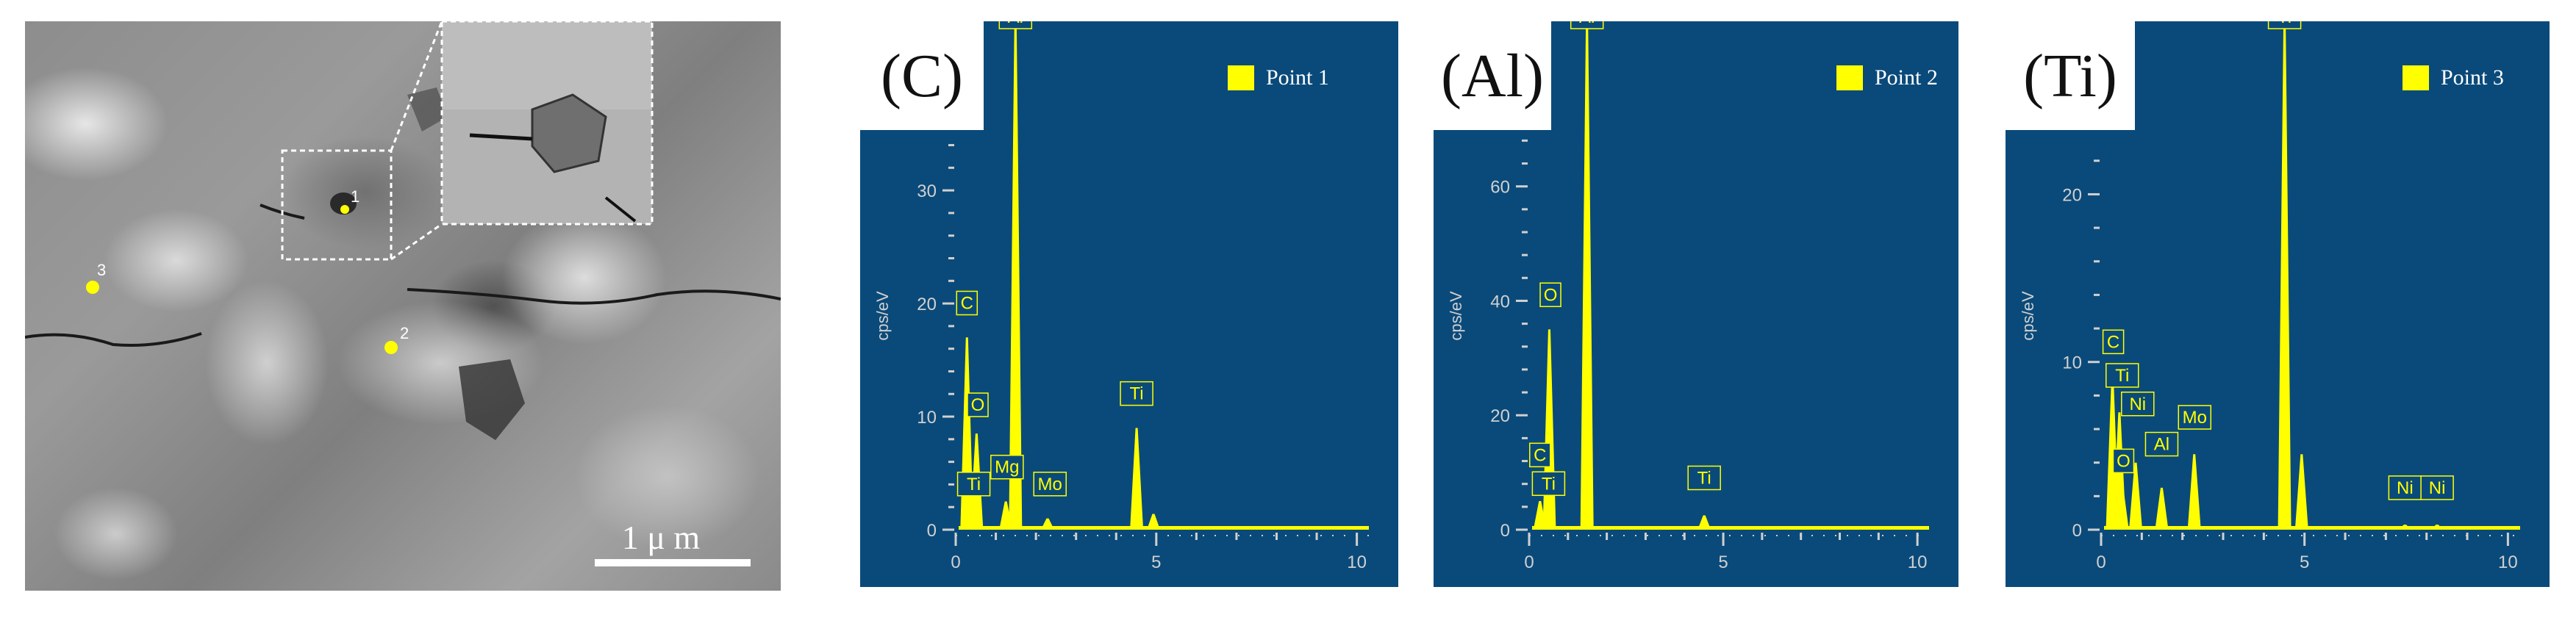 Image resolution: width=2576 pixels, height=623 pixels. I want to click on crack-right, so click(594, 296).